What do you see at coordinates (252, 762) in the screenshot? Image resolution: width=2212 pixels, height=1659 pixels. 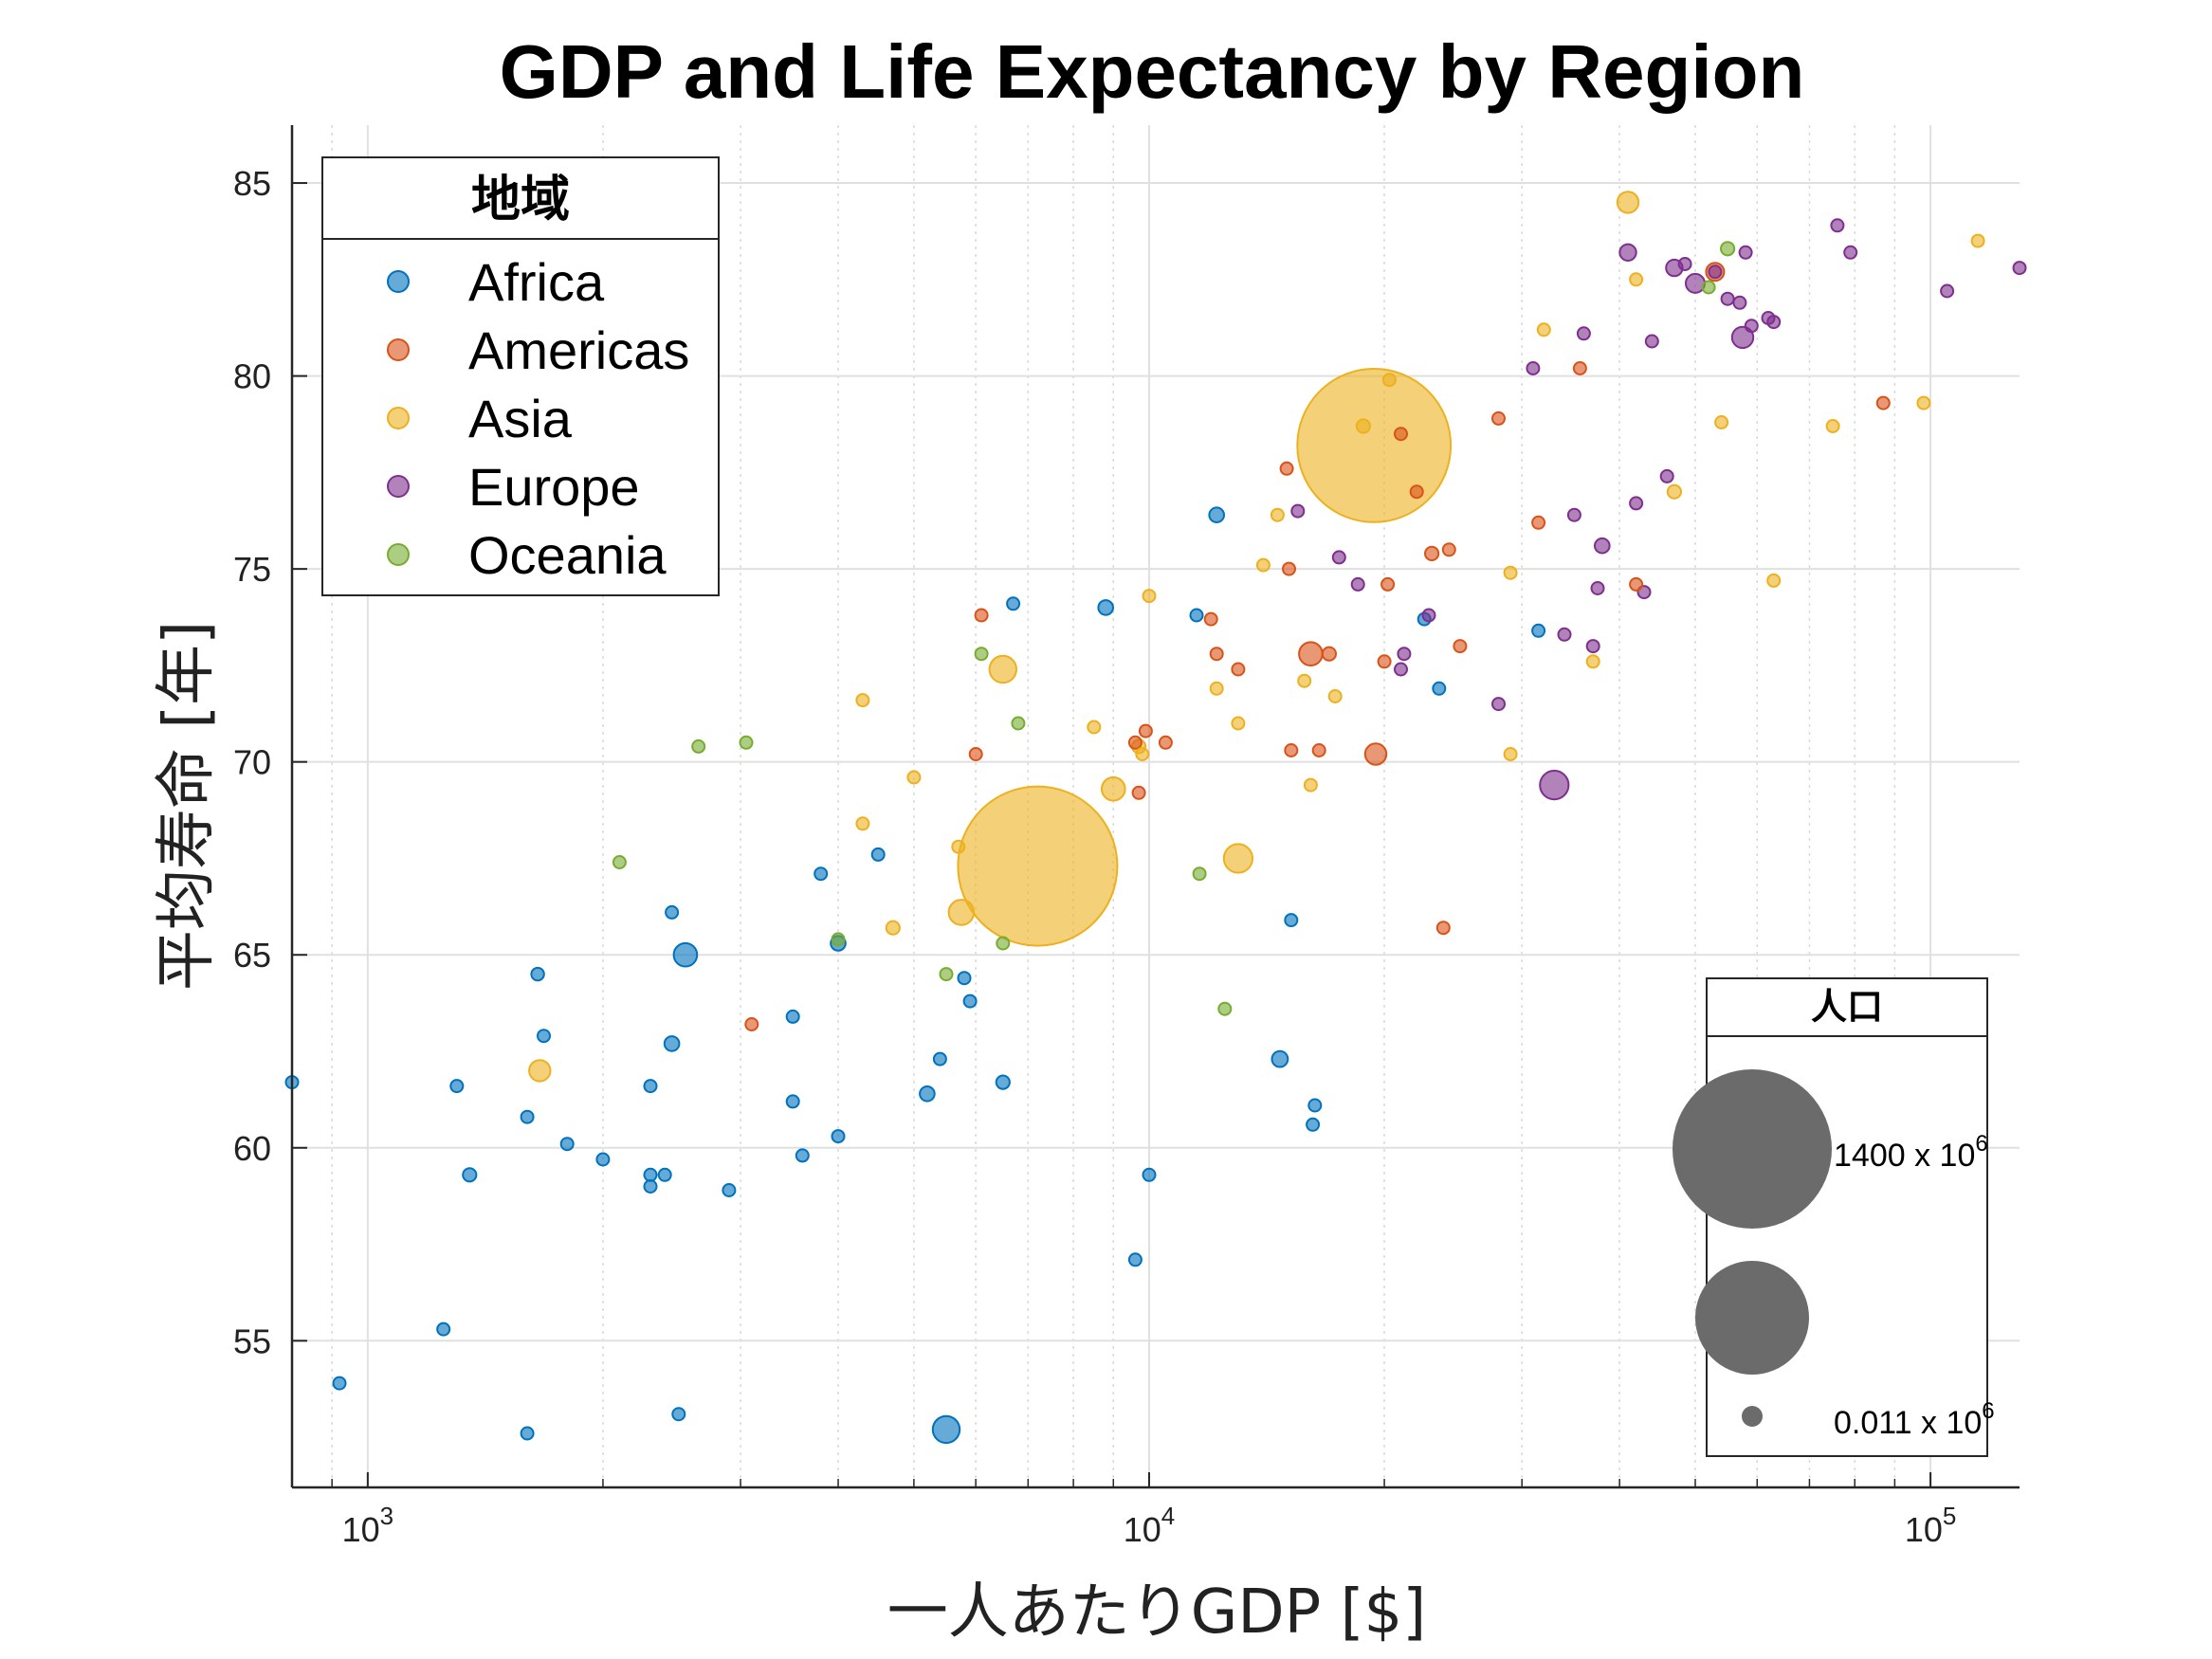 I see `y-tick-label: 70` at bounding box center [252, 762].